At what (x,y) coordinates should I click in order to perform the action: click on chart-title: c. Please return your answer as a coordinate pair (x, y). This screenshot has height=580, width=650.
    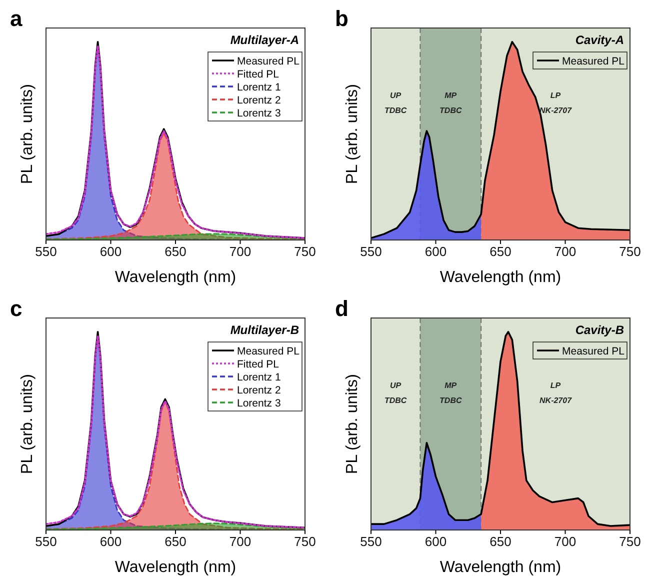
    Looking at the image, I should click on (16, 308).